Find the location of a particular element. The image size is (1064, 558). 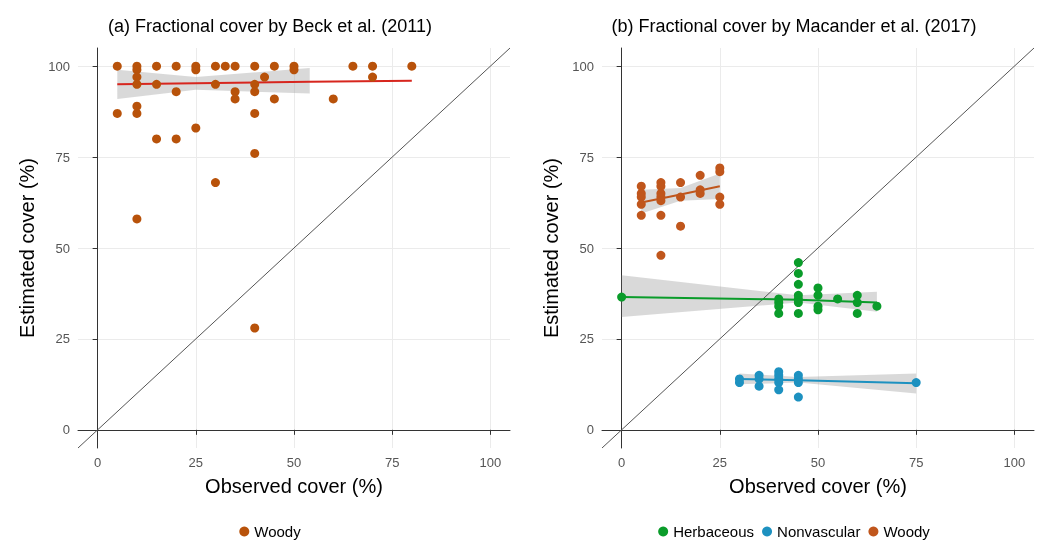

chart-title: (b) Fractional cover by Macander et al. (2017) is located at coordinates (794, 26).